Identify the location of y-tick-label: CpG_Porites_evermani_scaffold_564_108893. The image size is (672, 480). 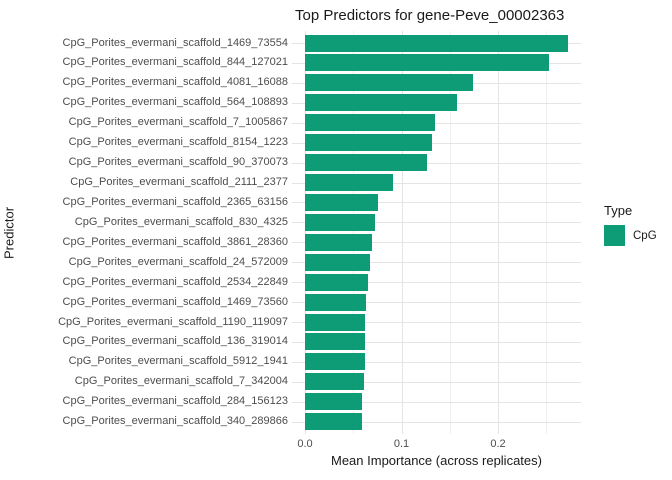
(175, 102).